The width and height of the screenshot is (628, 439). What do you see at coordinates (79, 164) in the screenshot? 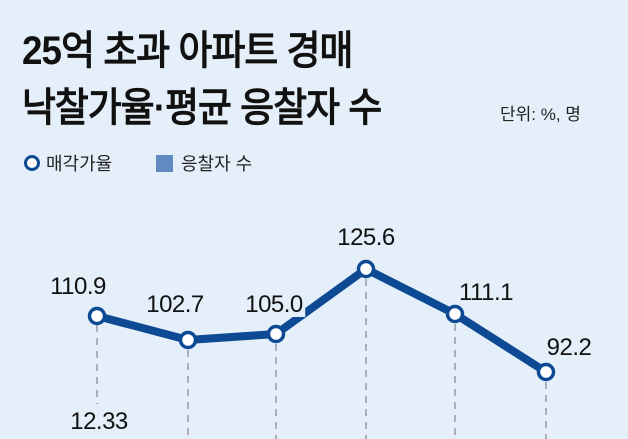
I see `legend-label: 매각가율` at bounding box center [79, 164].